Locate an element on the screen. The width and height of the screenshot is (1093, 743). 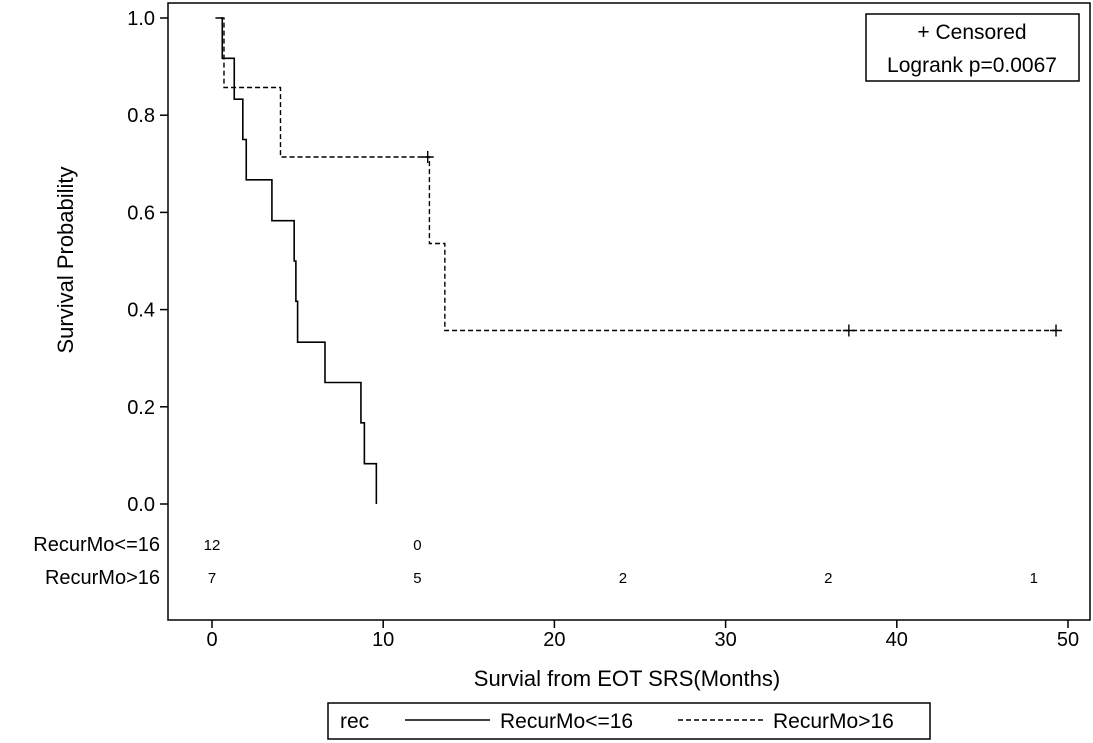
x-tick-label: 20 is located at coordinates (554, 640).